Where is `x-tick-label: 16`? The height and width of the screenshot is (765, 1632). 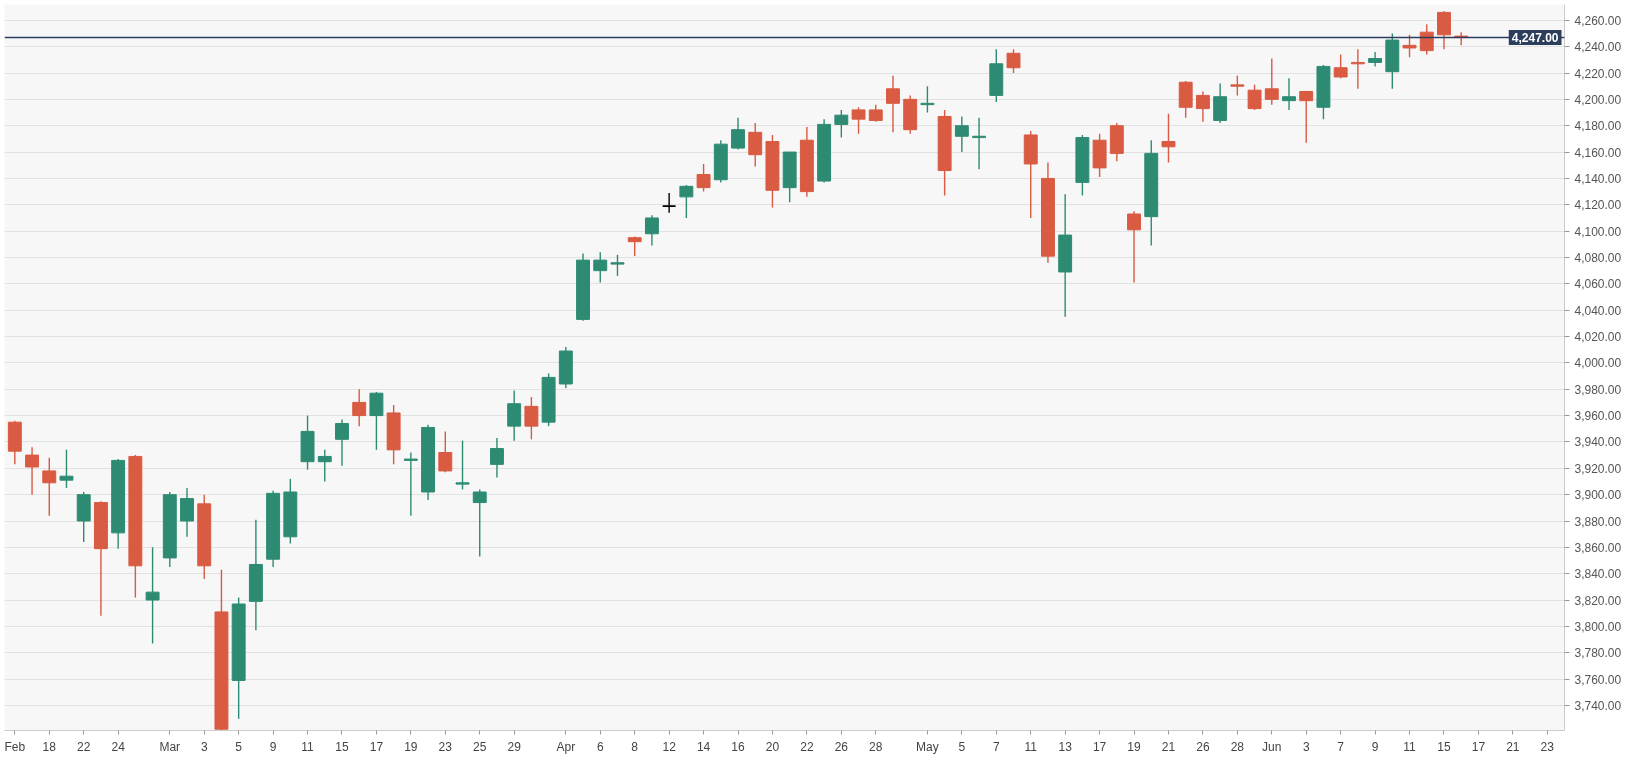
x-tick-label: 16 is located at coordinates (738, 746).